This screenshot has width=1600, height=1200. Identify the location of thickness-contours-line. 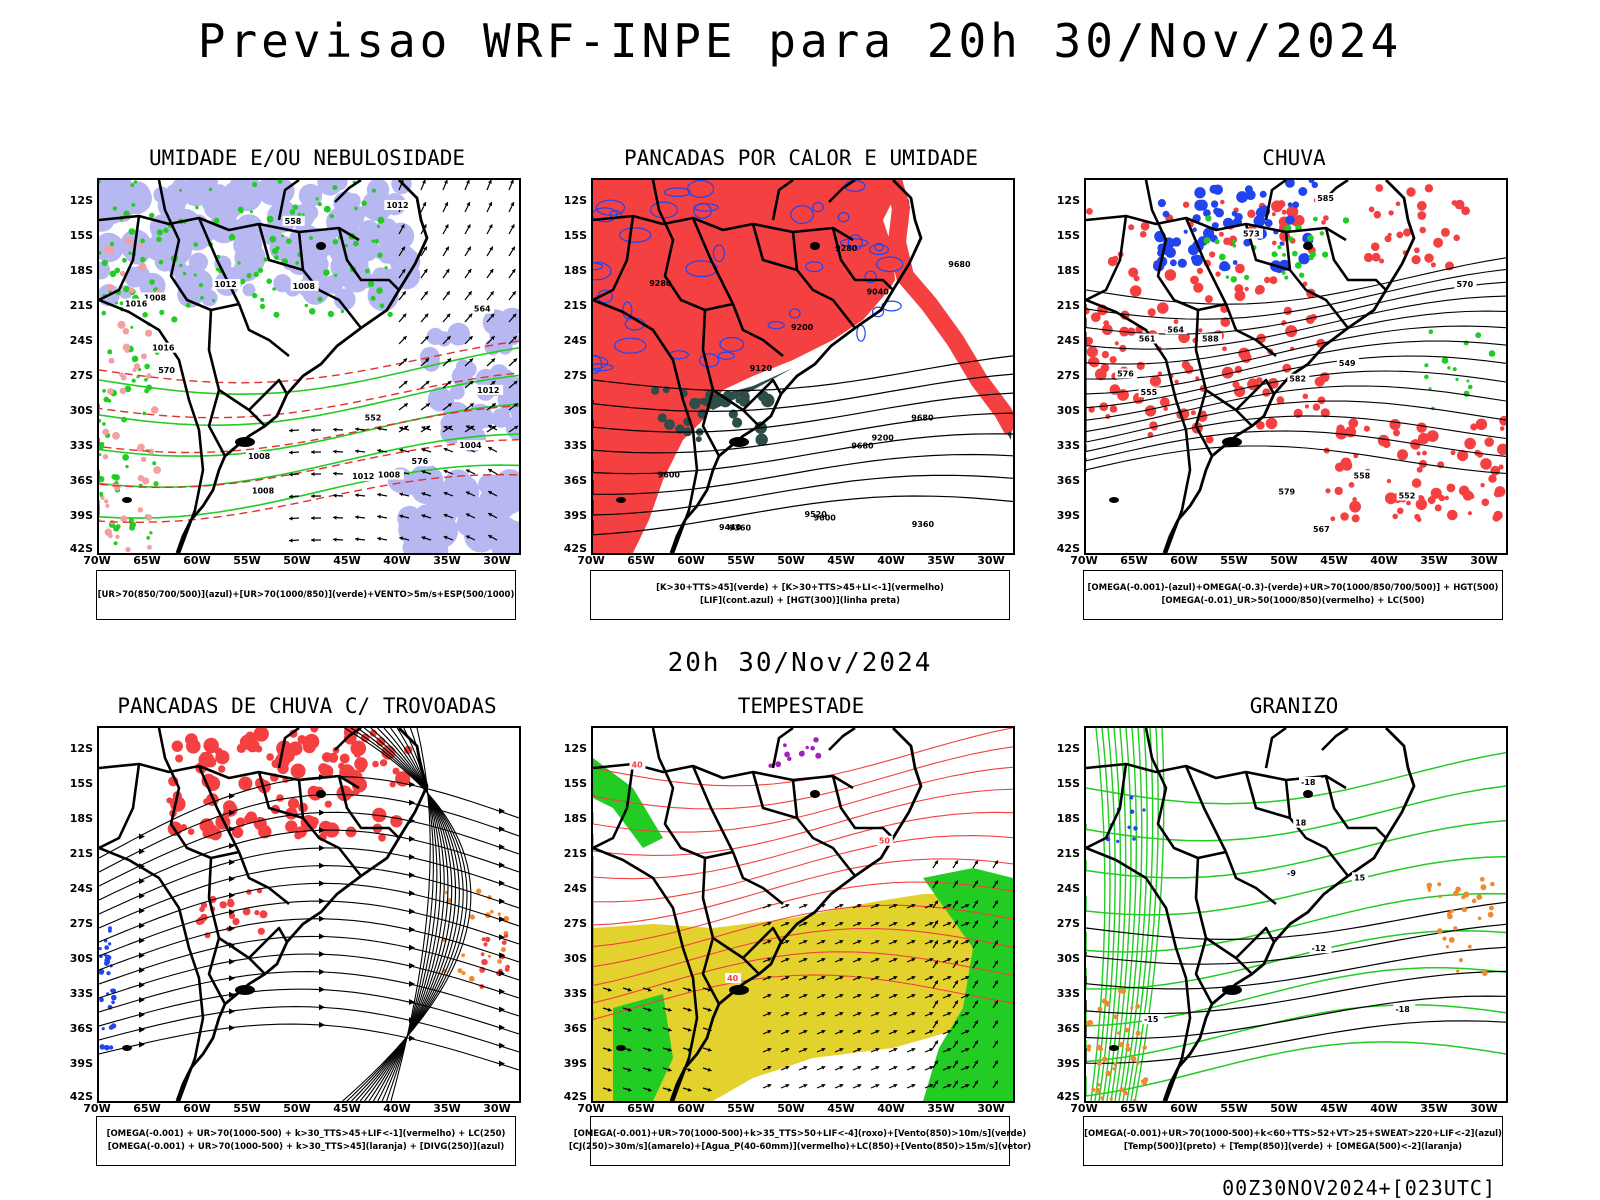
(309, 395).